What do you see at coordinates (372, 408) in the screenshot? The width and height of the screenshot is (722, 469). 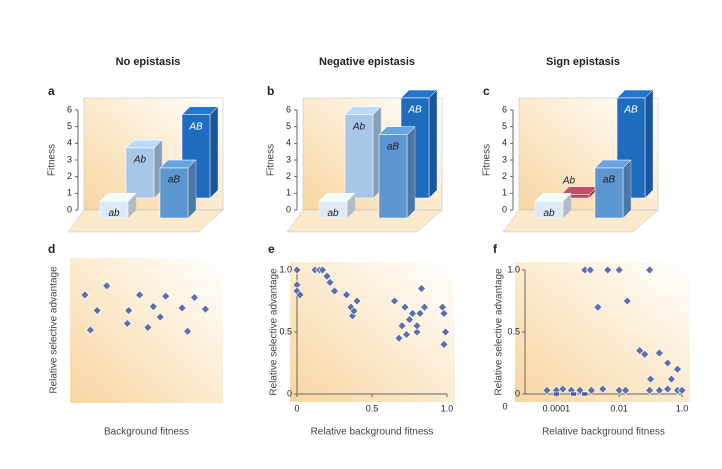 I see `x-tick-label: 0.5` at bounding box center [372, 408].